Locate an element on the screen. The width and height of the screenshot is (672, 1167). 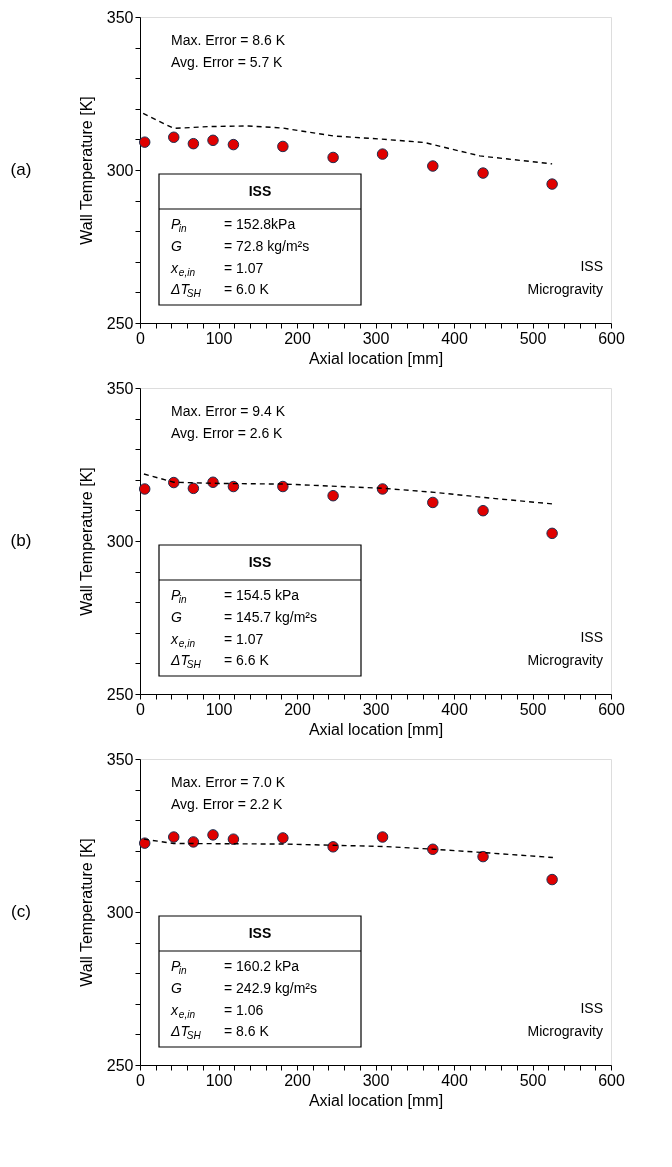
annotation: Avg. Error = 2.2 K is located at coordinates (227, 804).